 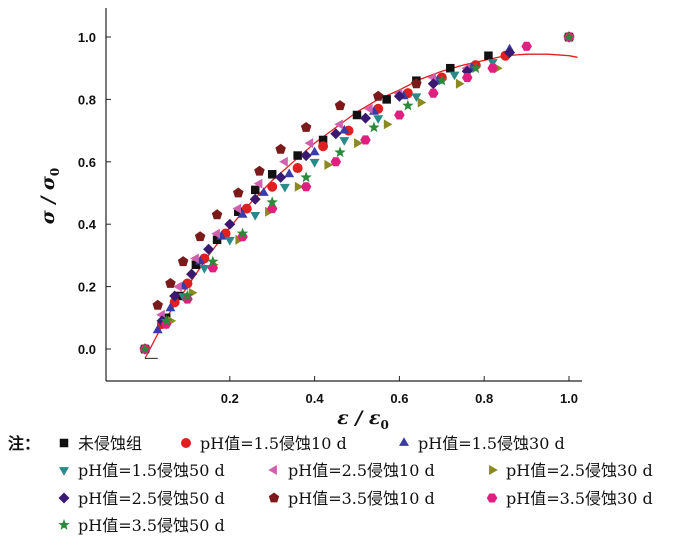 I want to click on x-axis-label-main: ε / ε, so click(x=359, y=418).